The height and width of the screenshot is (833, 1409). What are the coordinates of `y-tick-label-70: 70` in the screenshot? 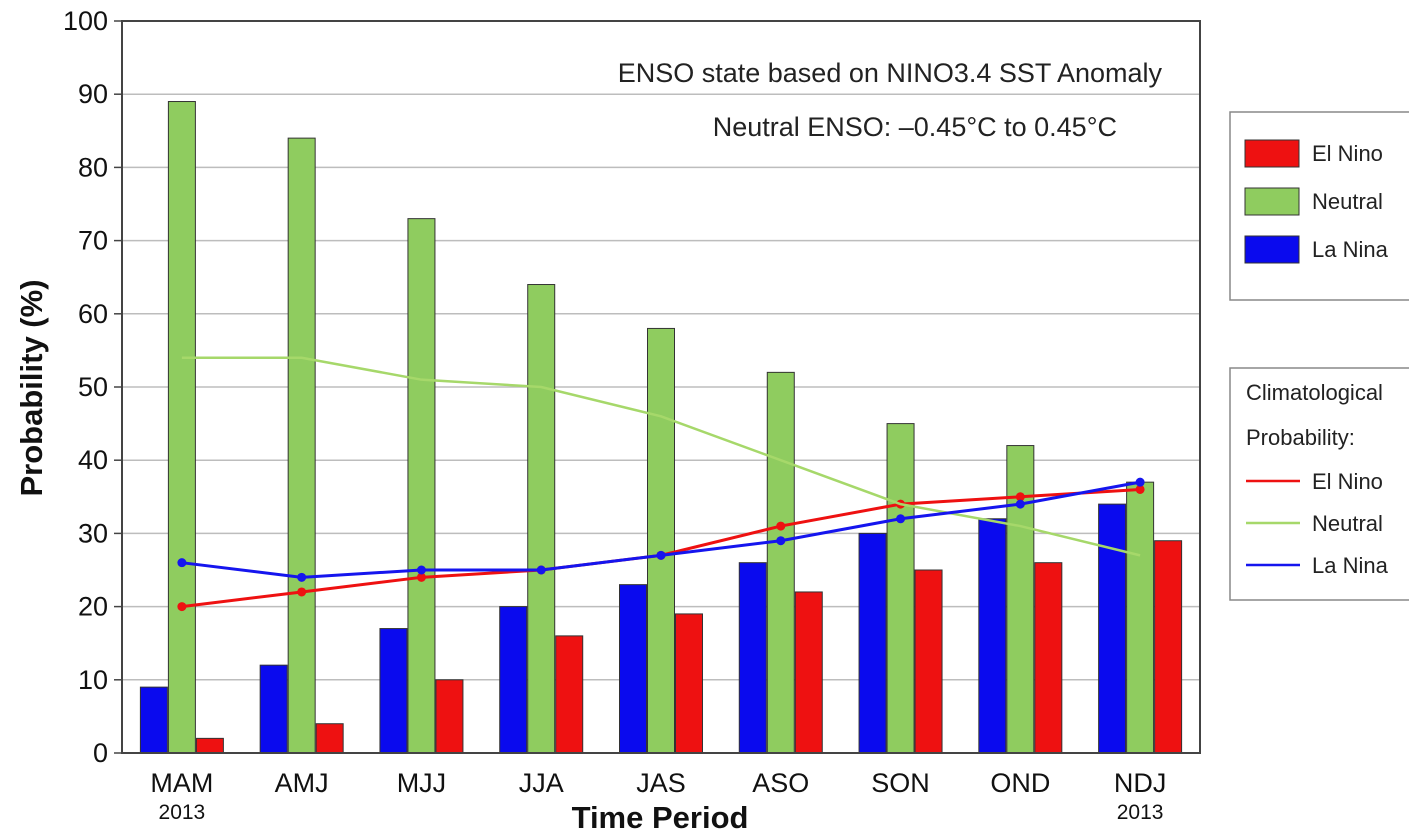 It's located at (93, 241).